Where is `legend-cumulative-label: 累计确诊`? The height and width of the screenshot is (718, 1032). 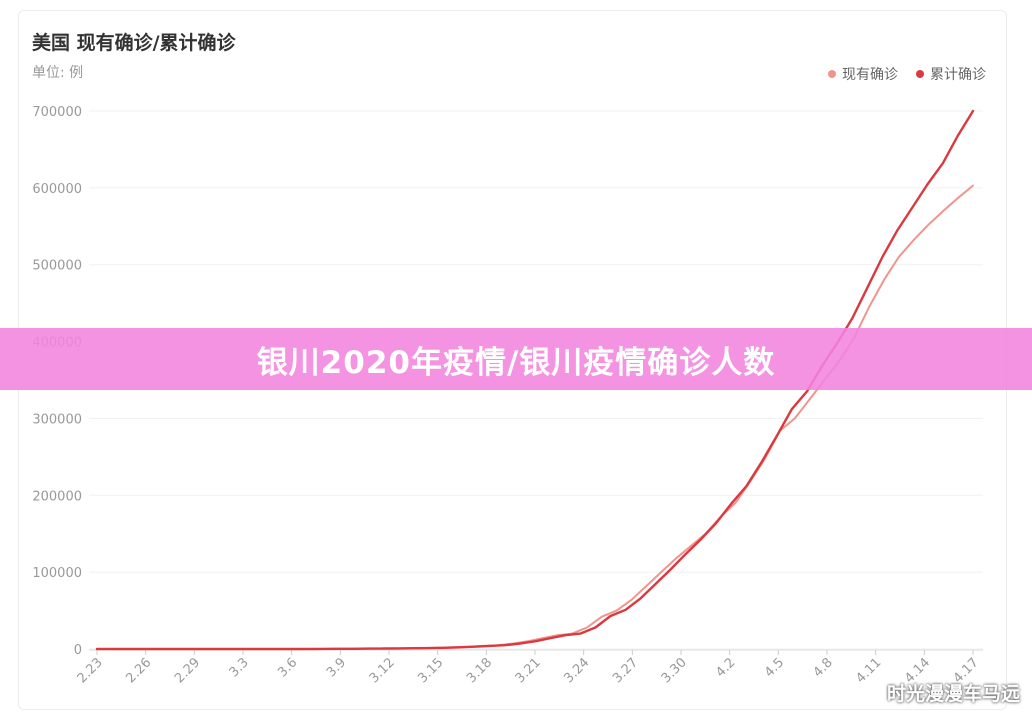 legend-cumulative-label: 累计确诊 is located at coordinates (958, 75).